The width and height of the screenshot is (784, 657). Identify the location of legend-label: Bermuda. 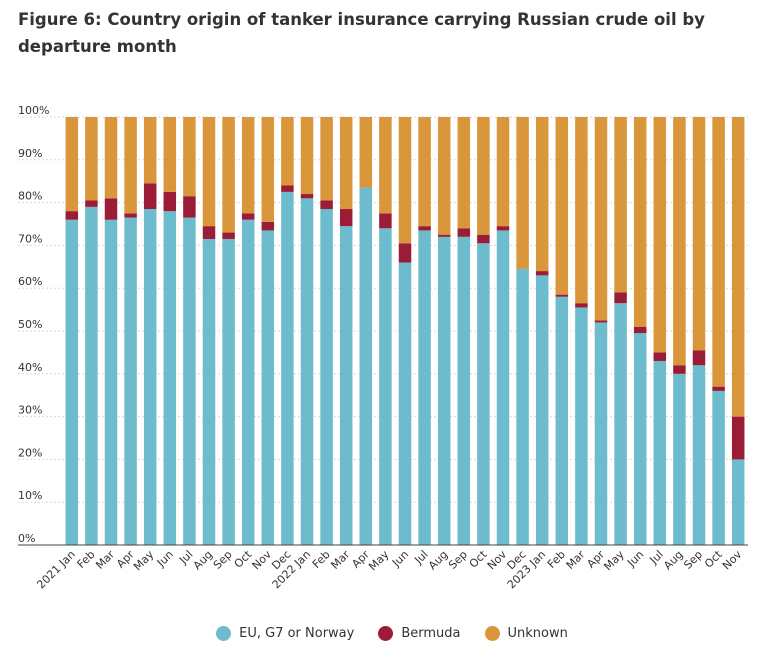
(431, 633).